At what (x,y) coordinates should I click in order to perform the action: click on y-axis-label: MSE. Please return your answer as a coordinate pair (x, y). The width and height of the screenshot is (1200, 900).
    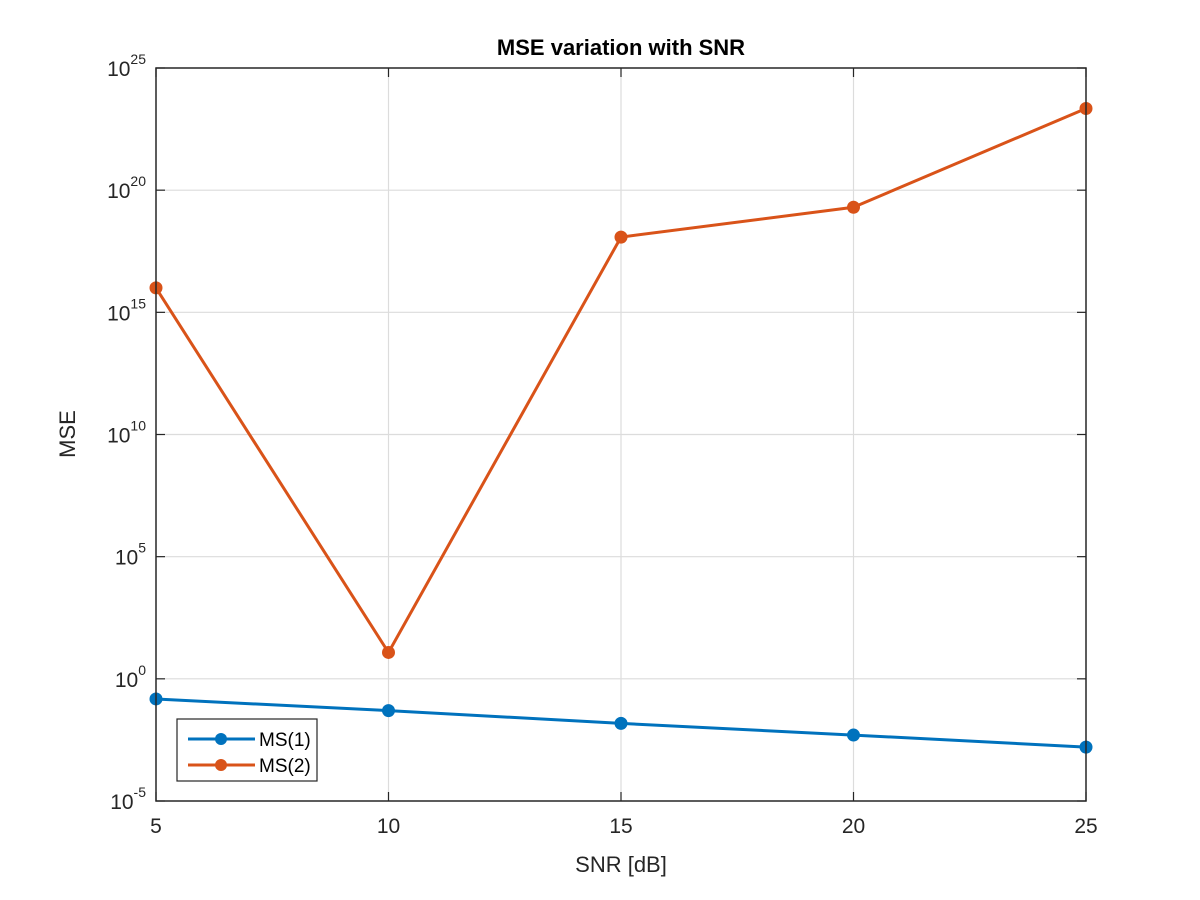
    Looking at the image, I should click on (67, 434).